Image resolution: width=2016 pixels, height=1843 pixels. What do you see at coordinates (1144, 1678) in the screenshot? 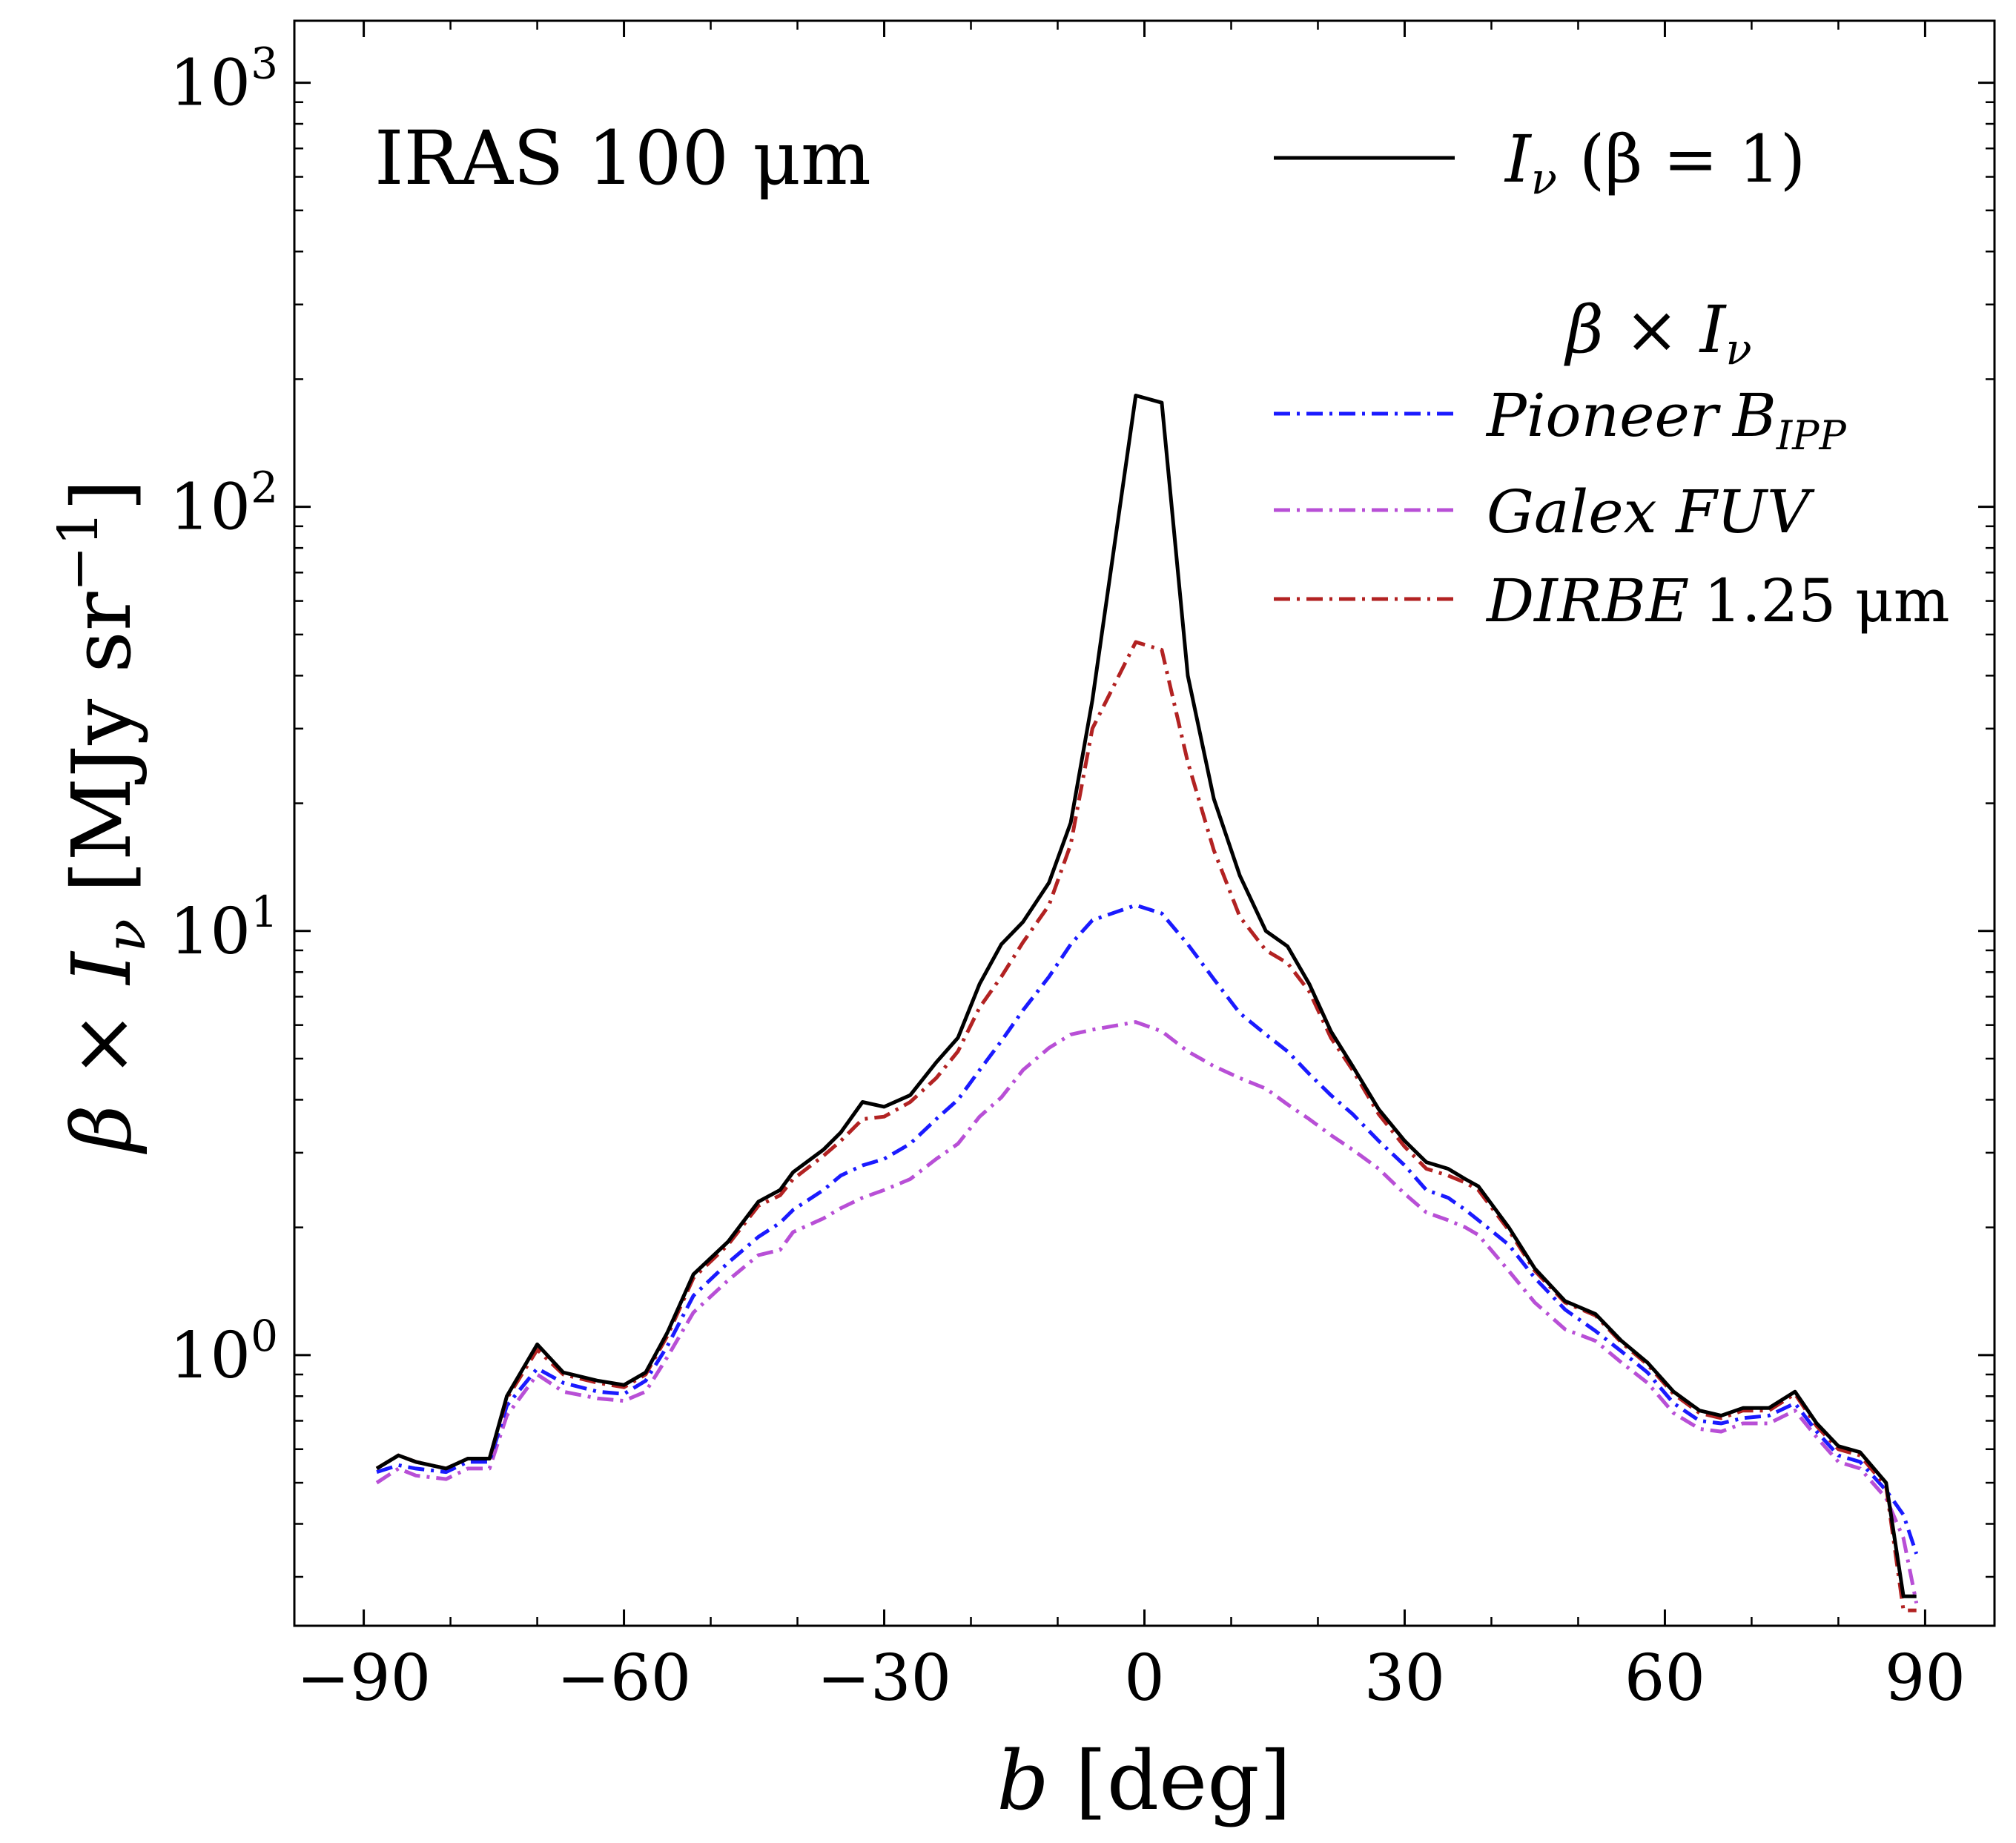
I see `x-tick-label: 0` at bounding box center [1144, 1678].